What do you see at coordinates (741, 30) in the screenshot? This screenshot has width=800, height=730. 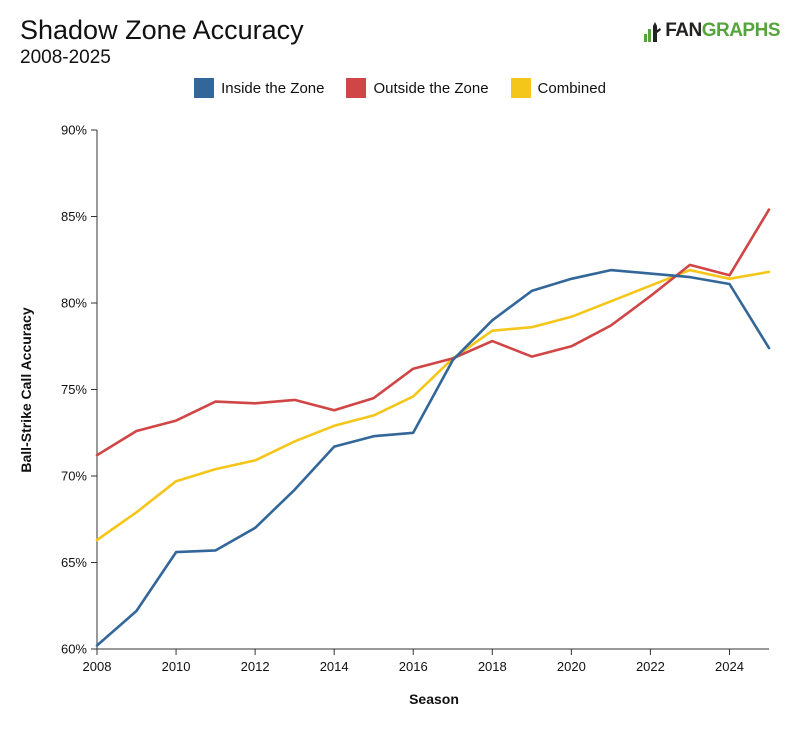 I see `logo-text-graphs: GRAPHS` at bounding box center [741, 30].